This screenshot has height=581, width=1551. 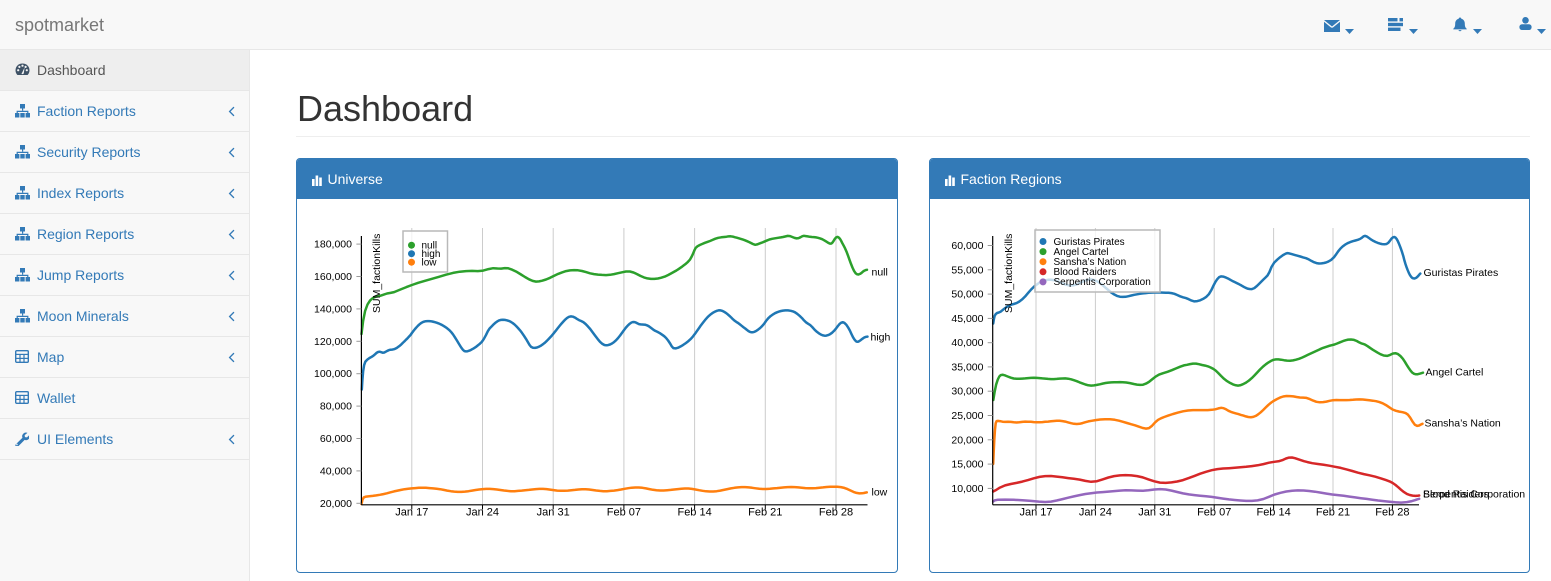 What do you see at coordinates (333, 309) in the screenshot?
I see `svg-text: 140,000` at bounding box center [333, 309].